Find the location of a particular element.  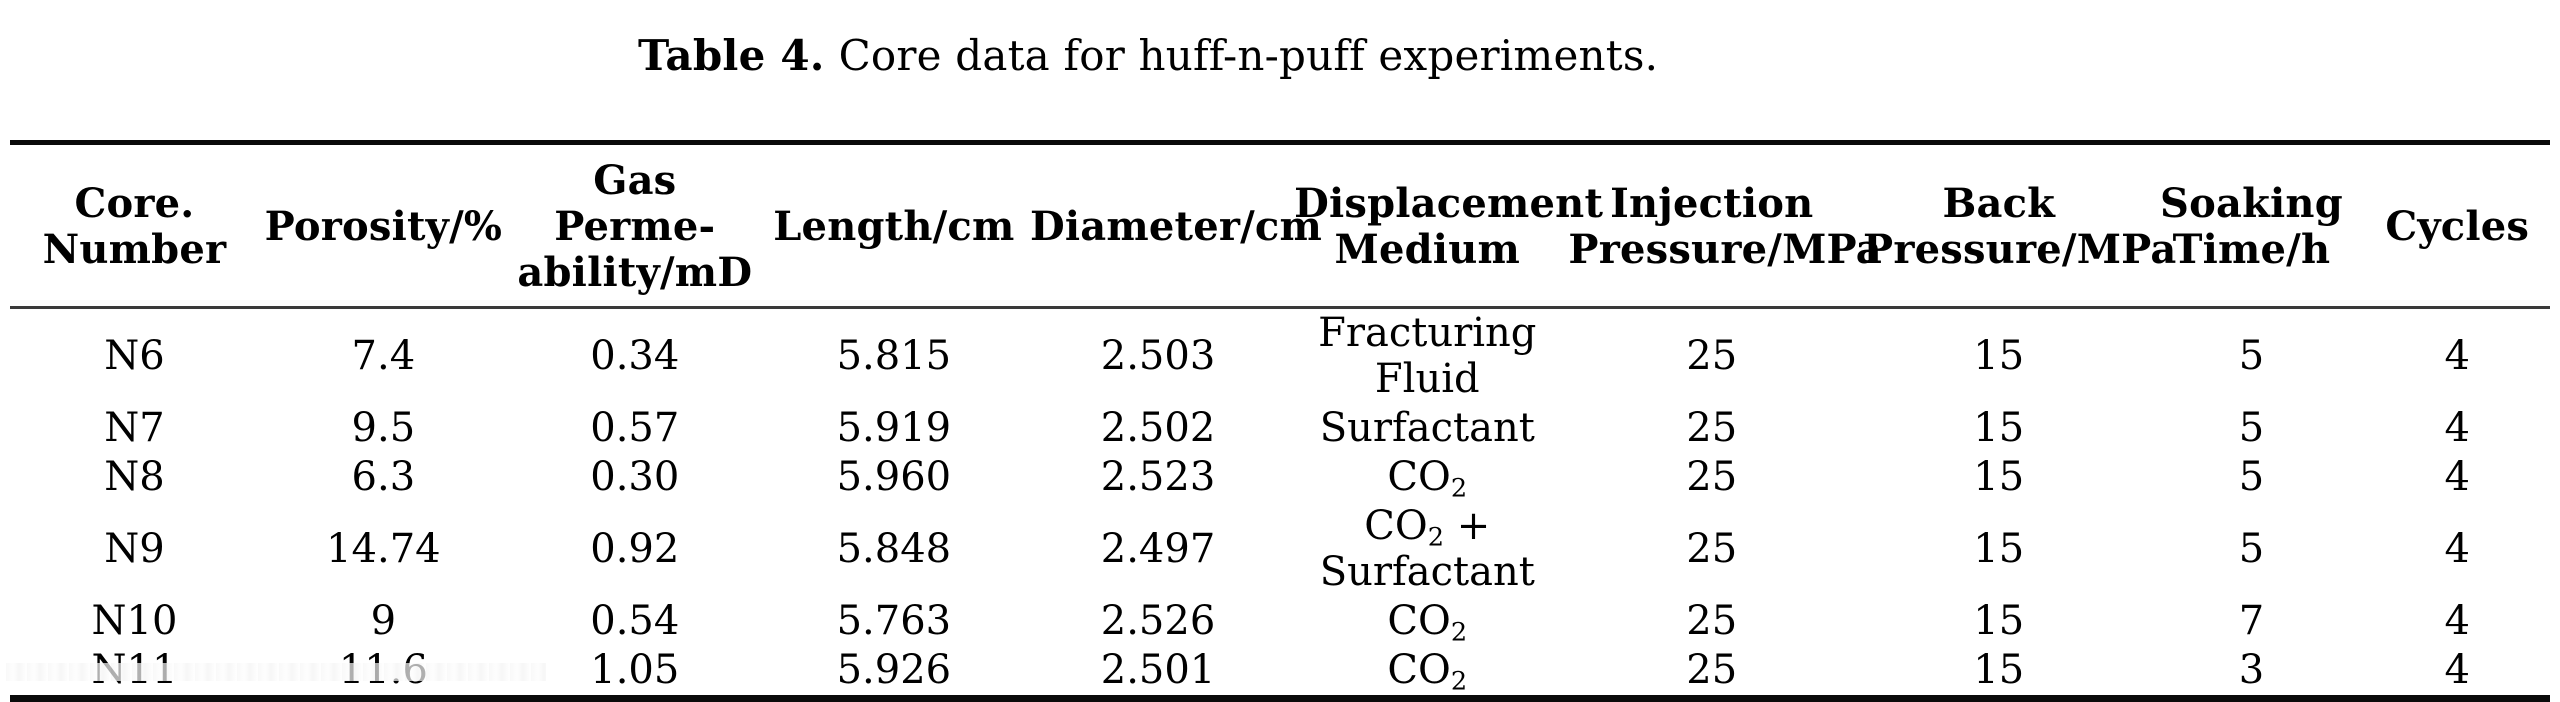

caption-text: Core data for huff-n-puff experiments. is located at coordinates (1248, 55).